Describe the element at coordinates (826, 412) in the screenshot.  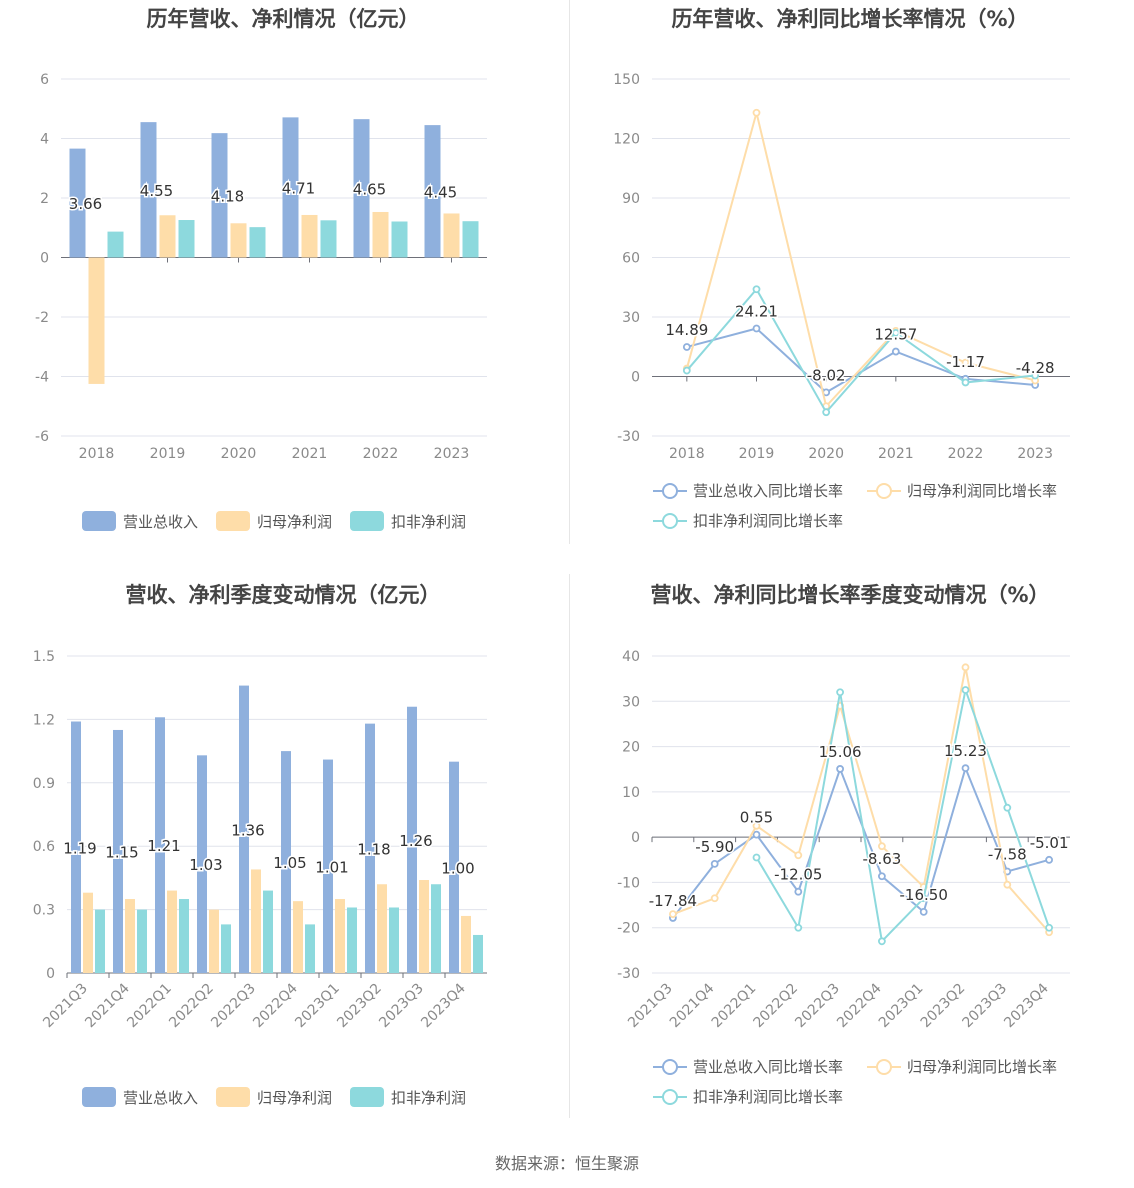
I see `point-2020-扣非净利润同比增长率` at that location.